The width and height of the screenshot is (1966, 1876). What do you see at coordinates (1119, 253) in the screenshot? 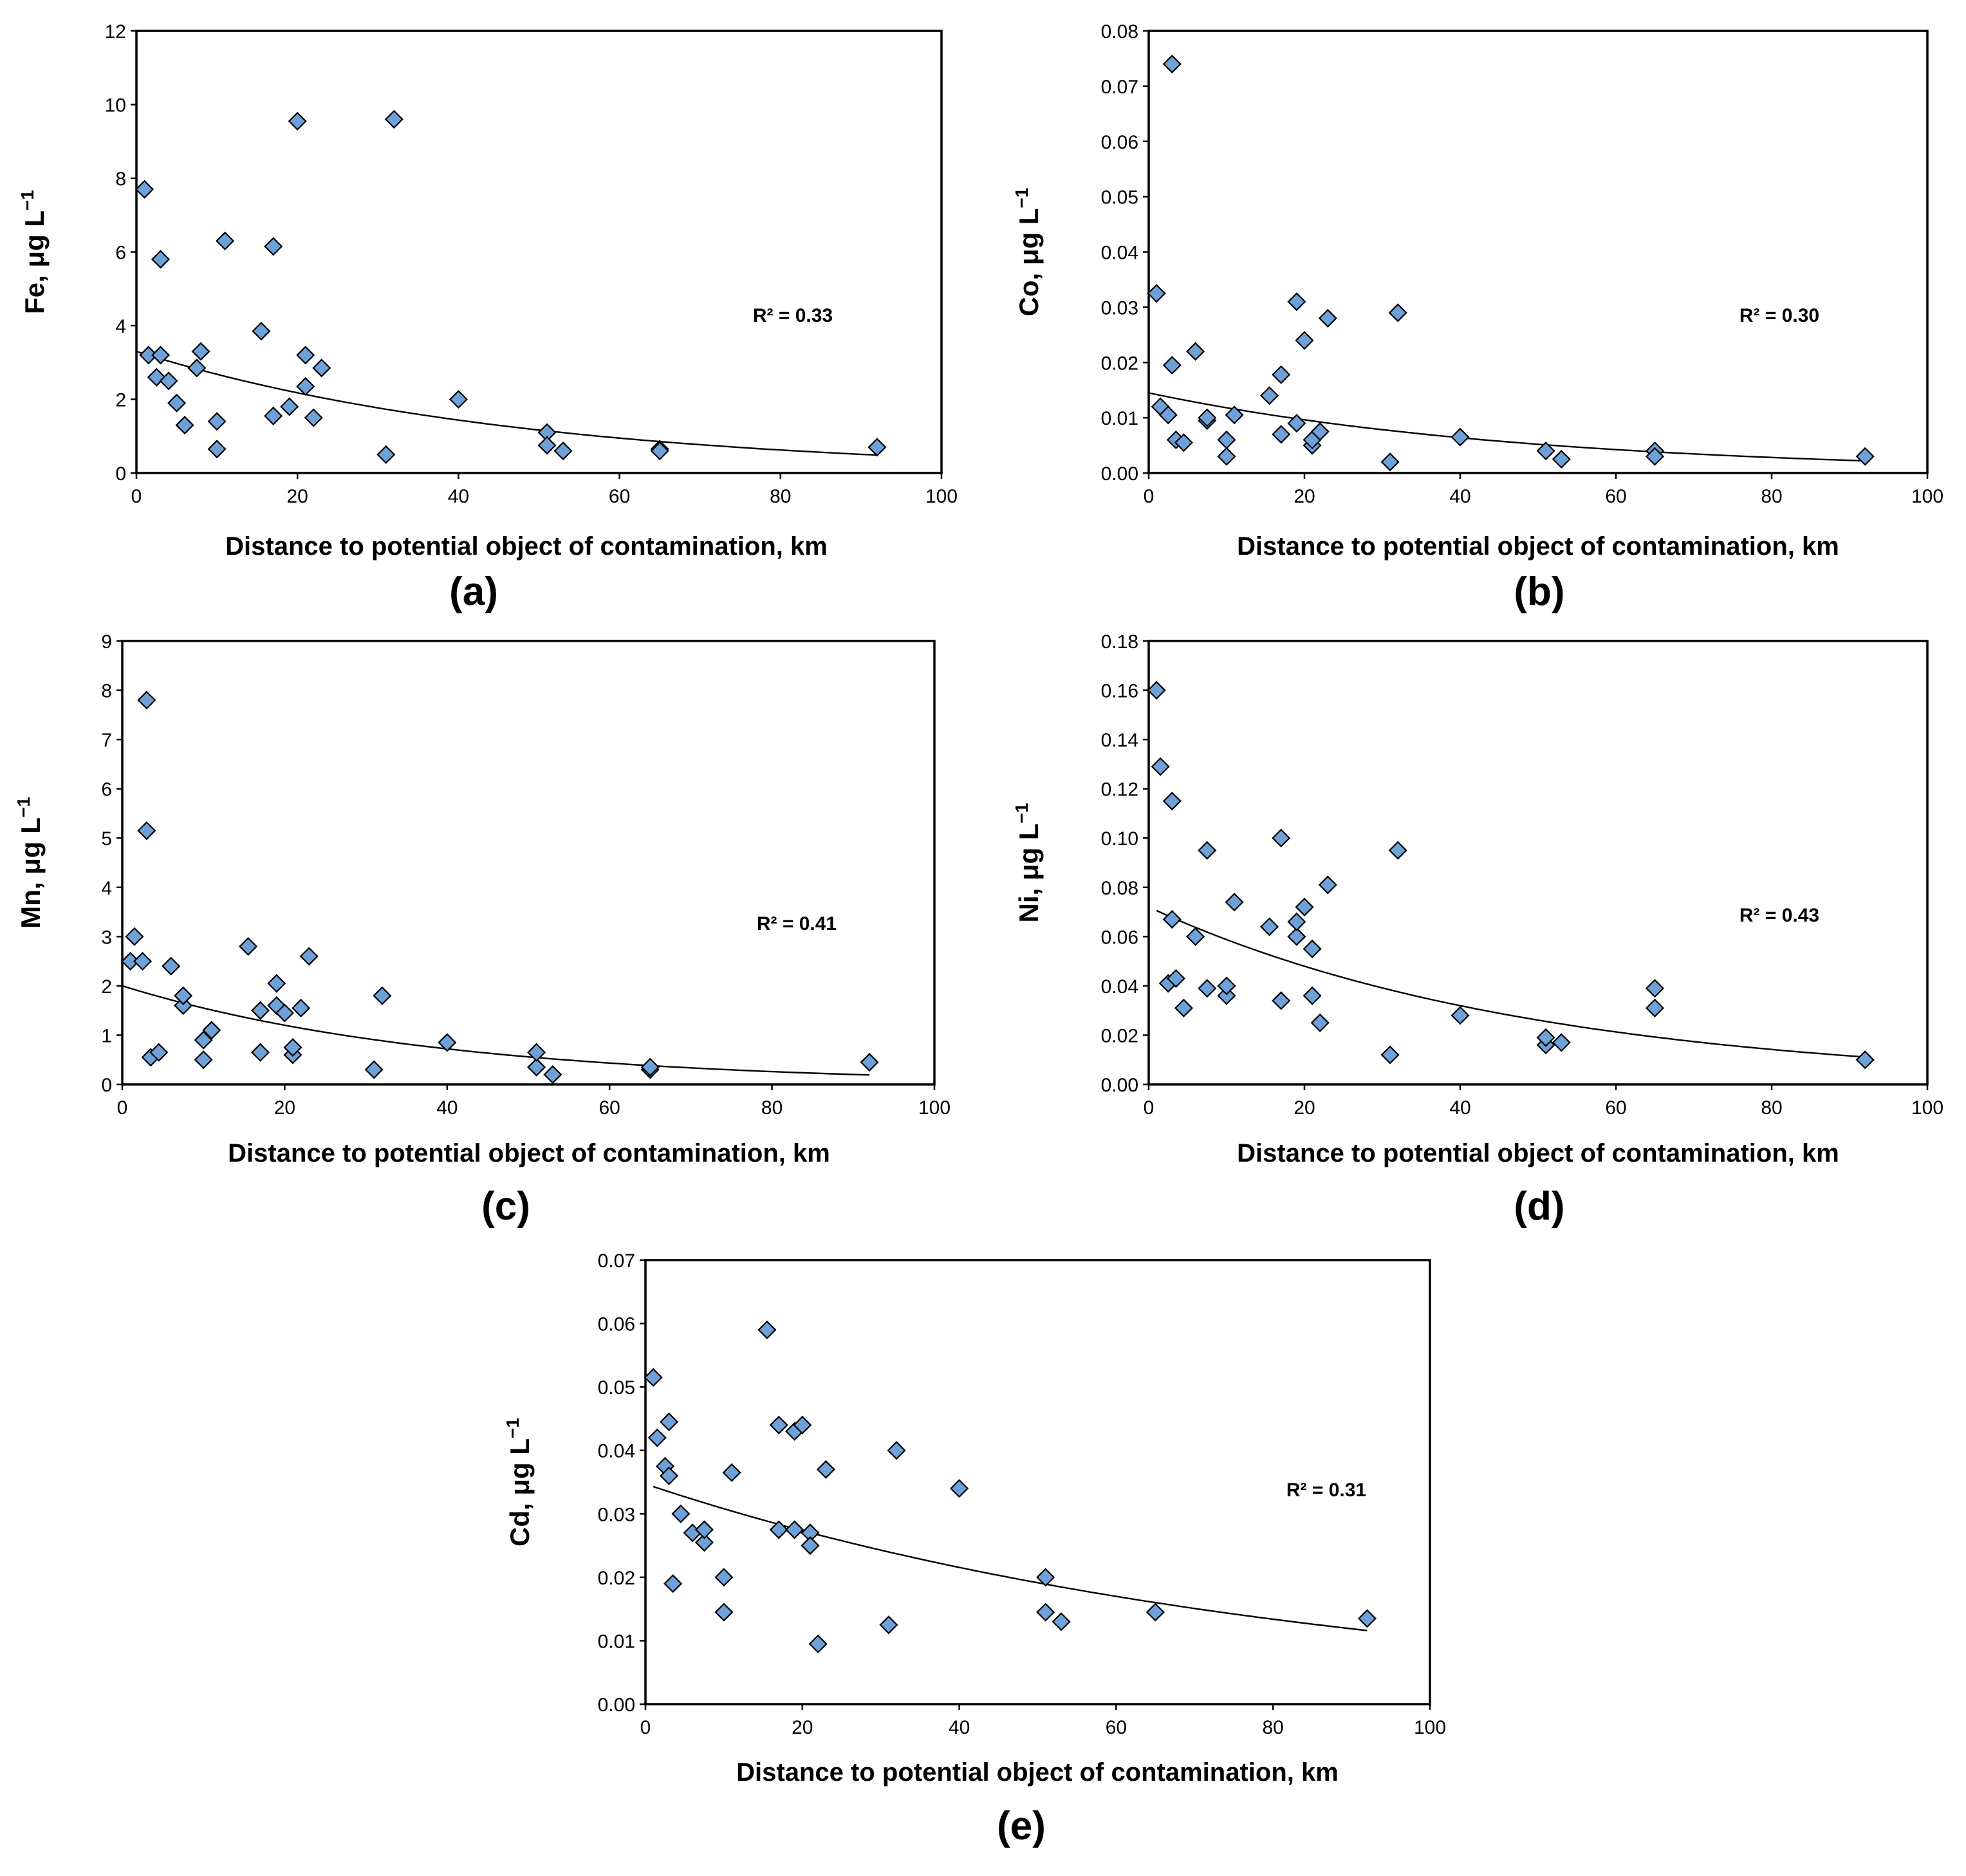
I see `y-tick-label: 0.04` at bounding box center [1119, 253].